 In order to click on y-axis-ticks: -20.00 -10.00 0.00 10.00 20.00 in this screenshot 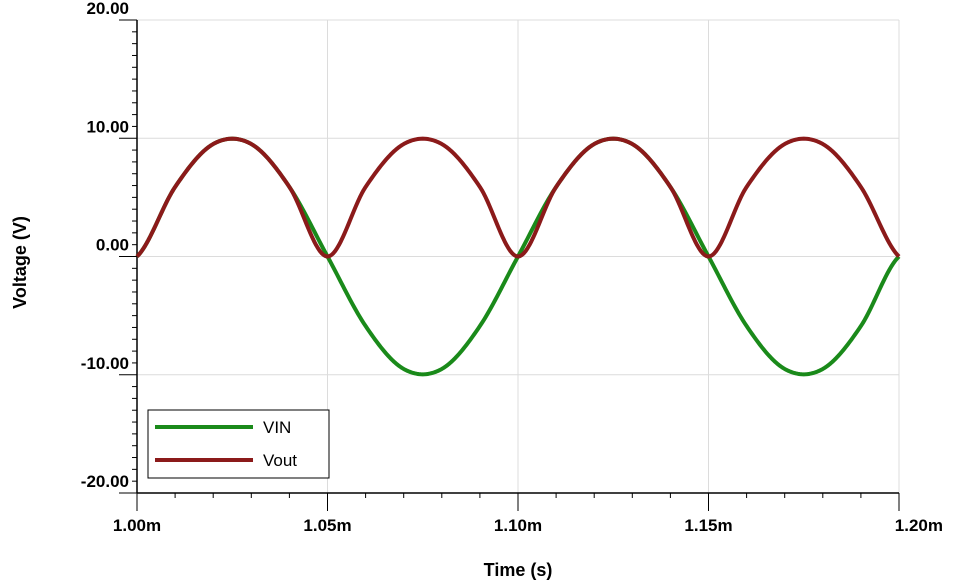, I will do `click(109, 247)`.